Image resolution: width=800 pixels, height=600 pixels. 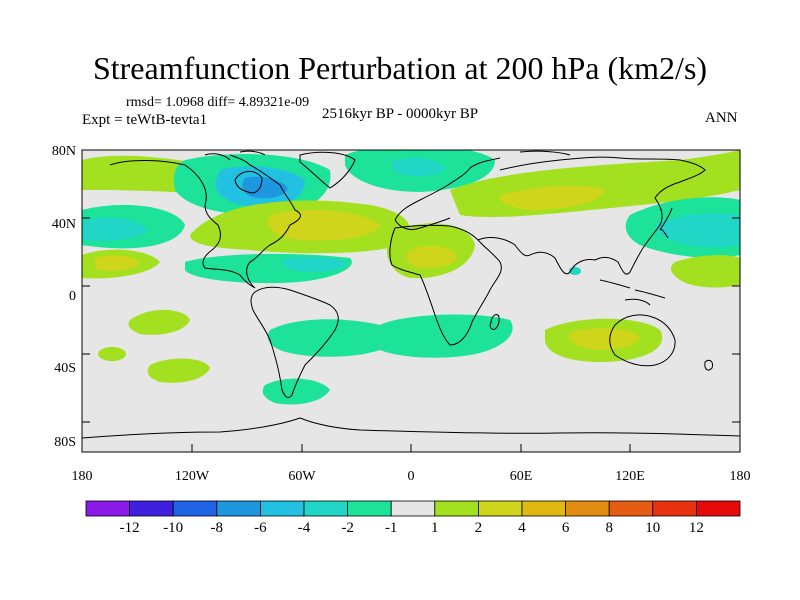 What do you see at coordinates (591, 215) in the screenshot?
I see `coast-asia` at bounding box center [591, 215].